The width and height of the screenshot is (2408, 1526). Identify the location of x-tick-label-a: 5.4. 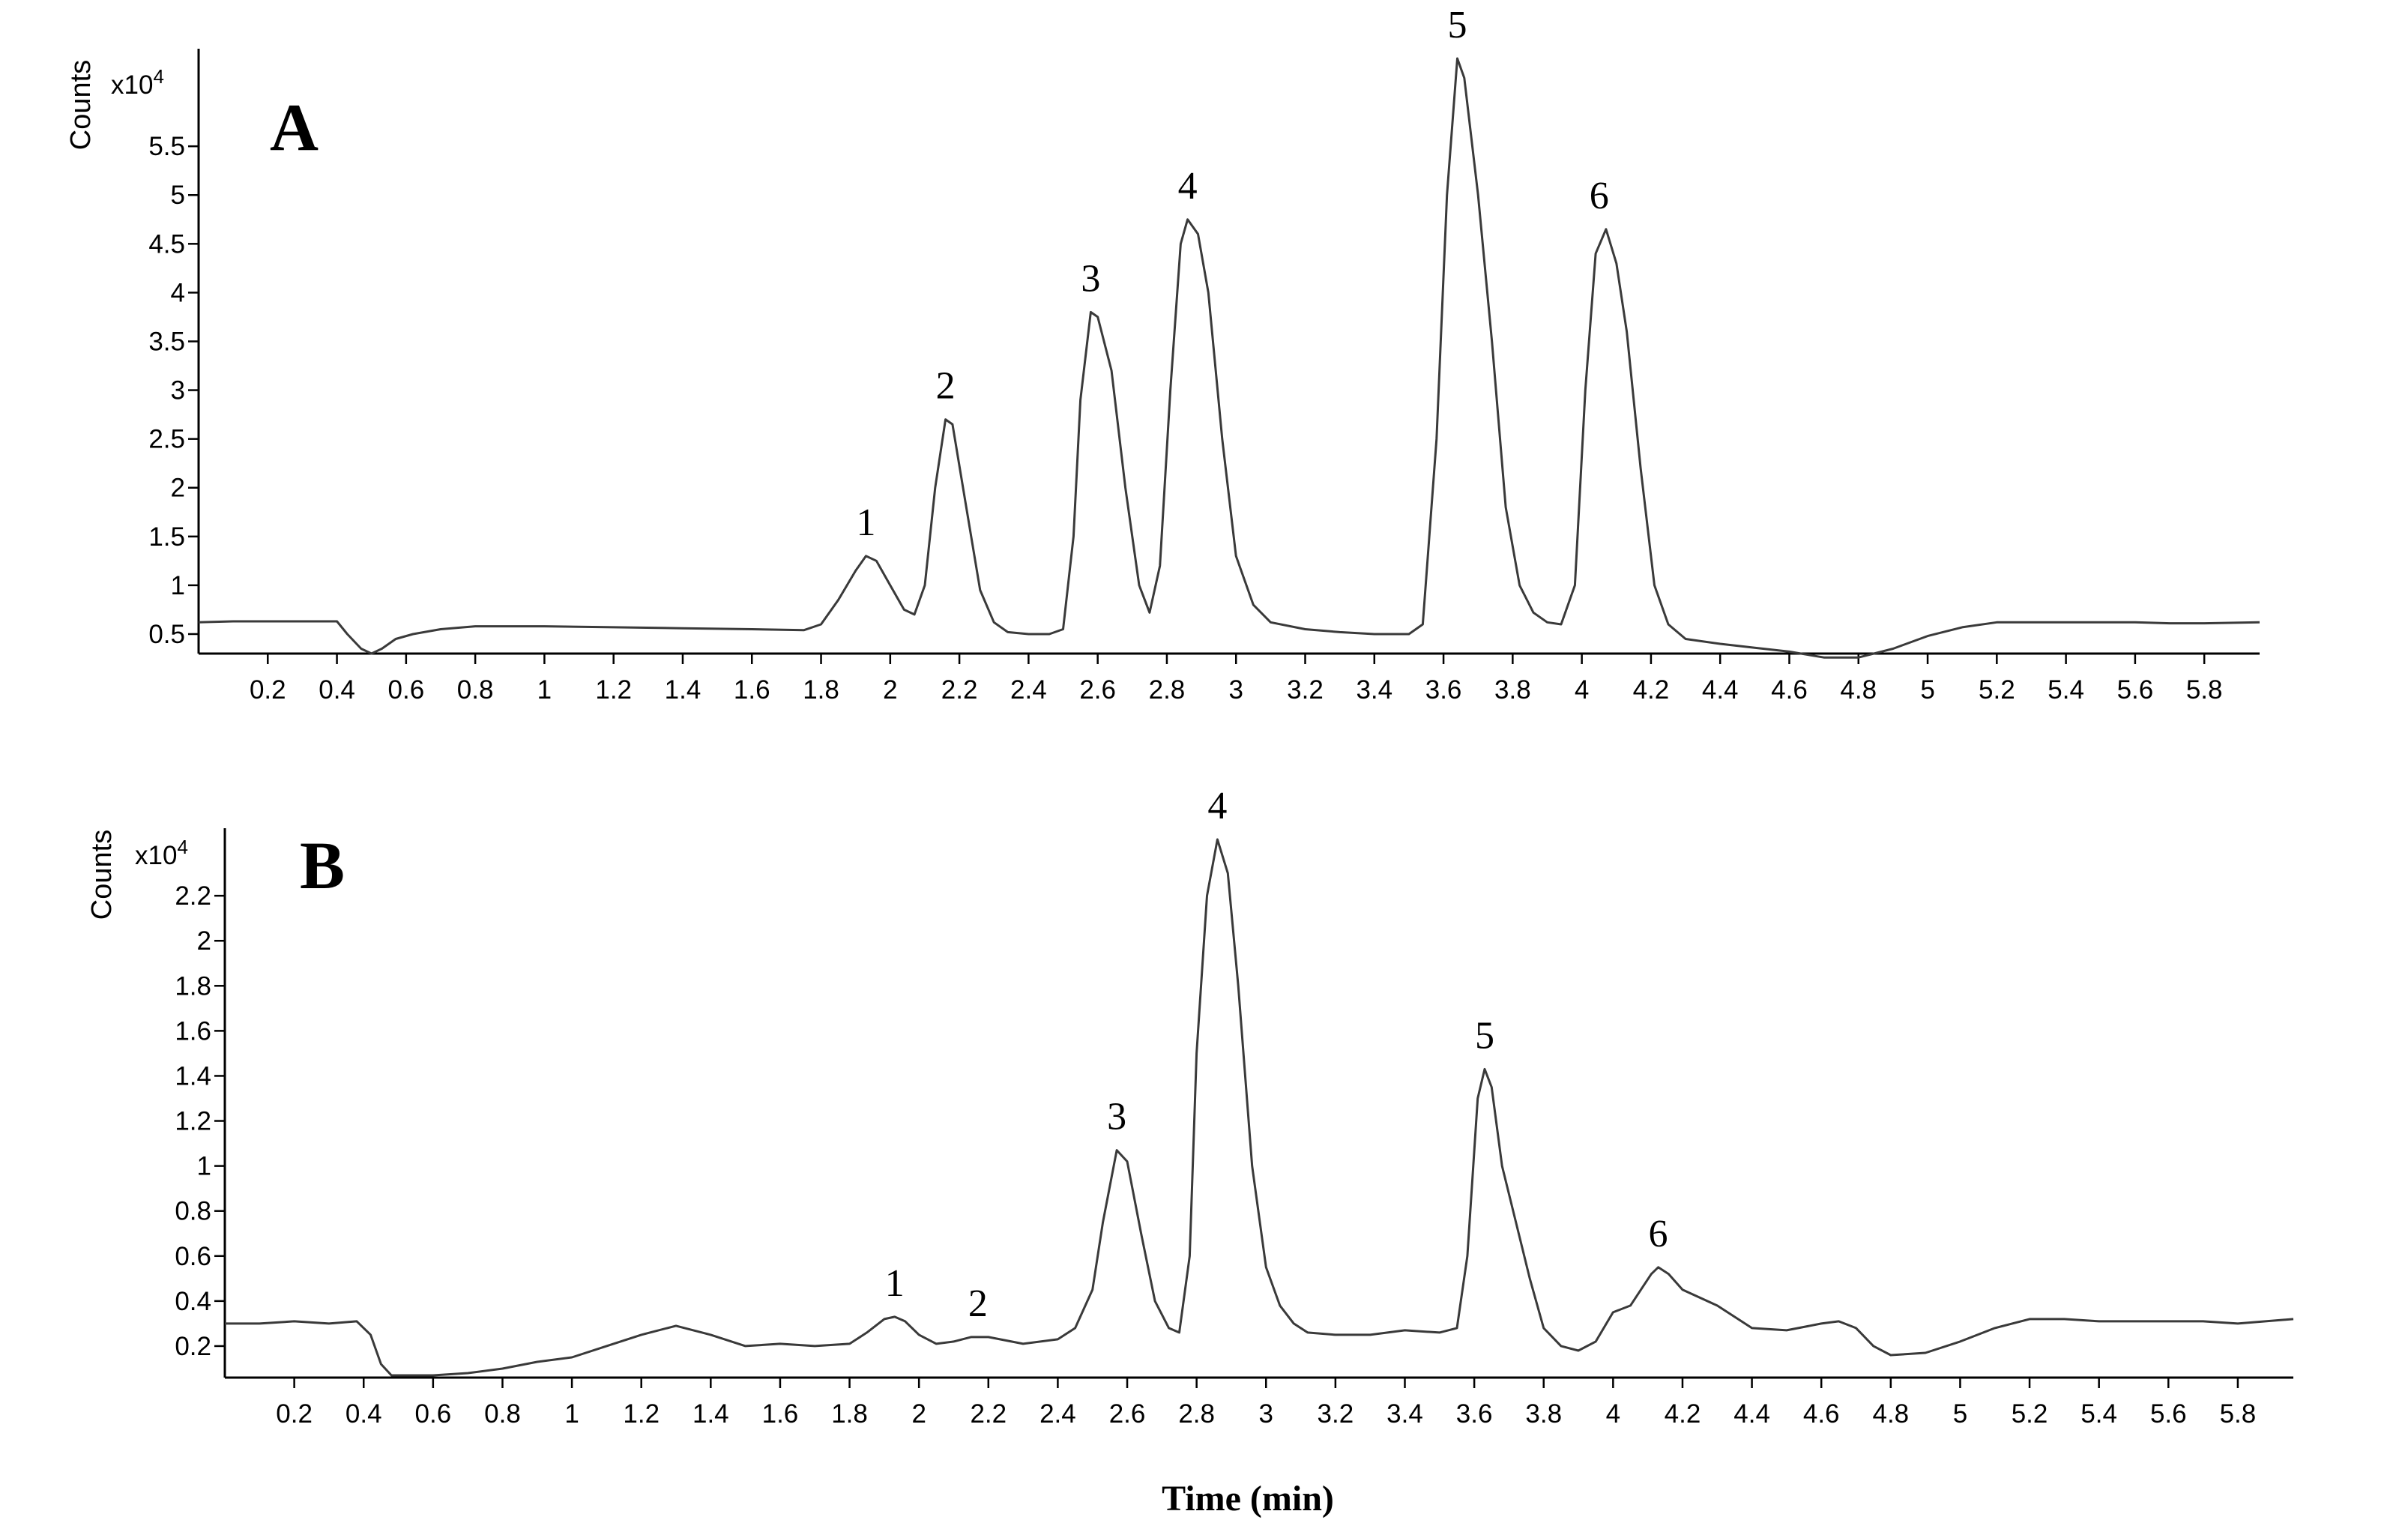
(2066, 690).